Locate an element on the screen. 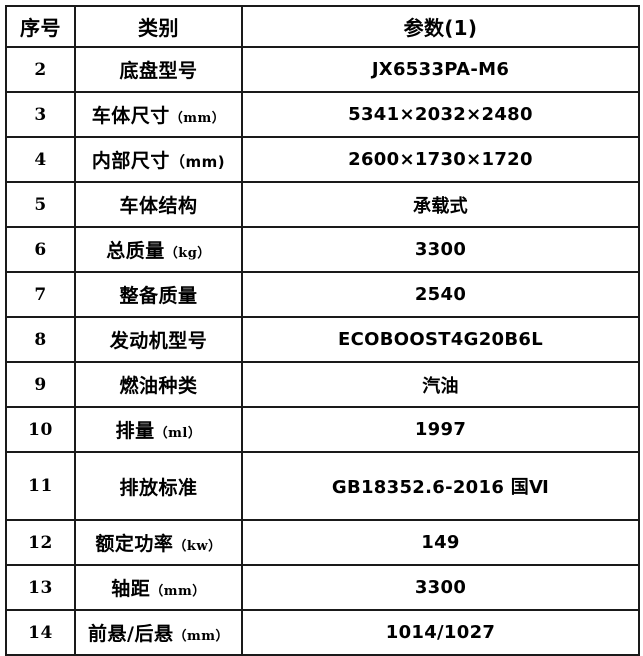 The image size is (643, 656). row-category: 发动机型号 is located at coordinates (158, 339).